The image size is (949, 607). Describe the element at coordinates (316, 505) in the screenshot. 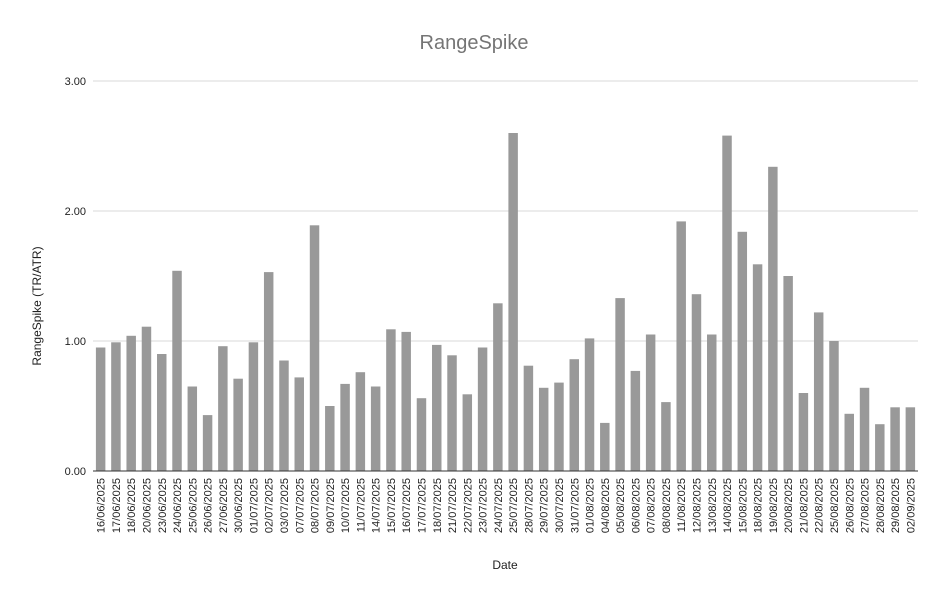

I see `x-tick-label: 08/07/2025` at that location.